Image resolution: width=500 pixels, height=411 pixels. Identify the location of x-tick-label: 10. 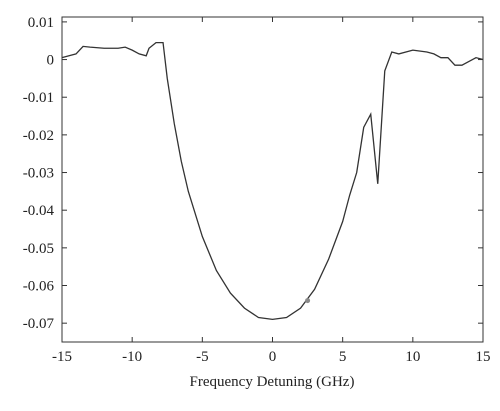
(412, 357).